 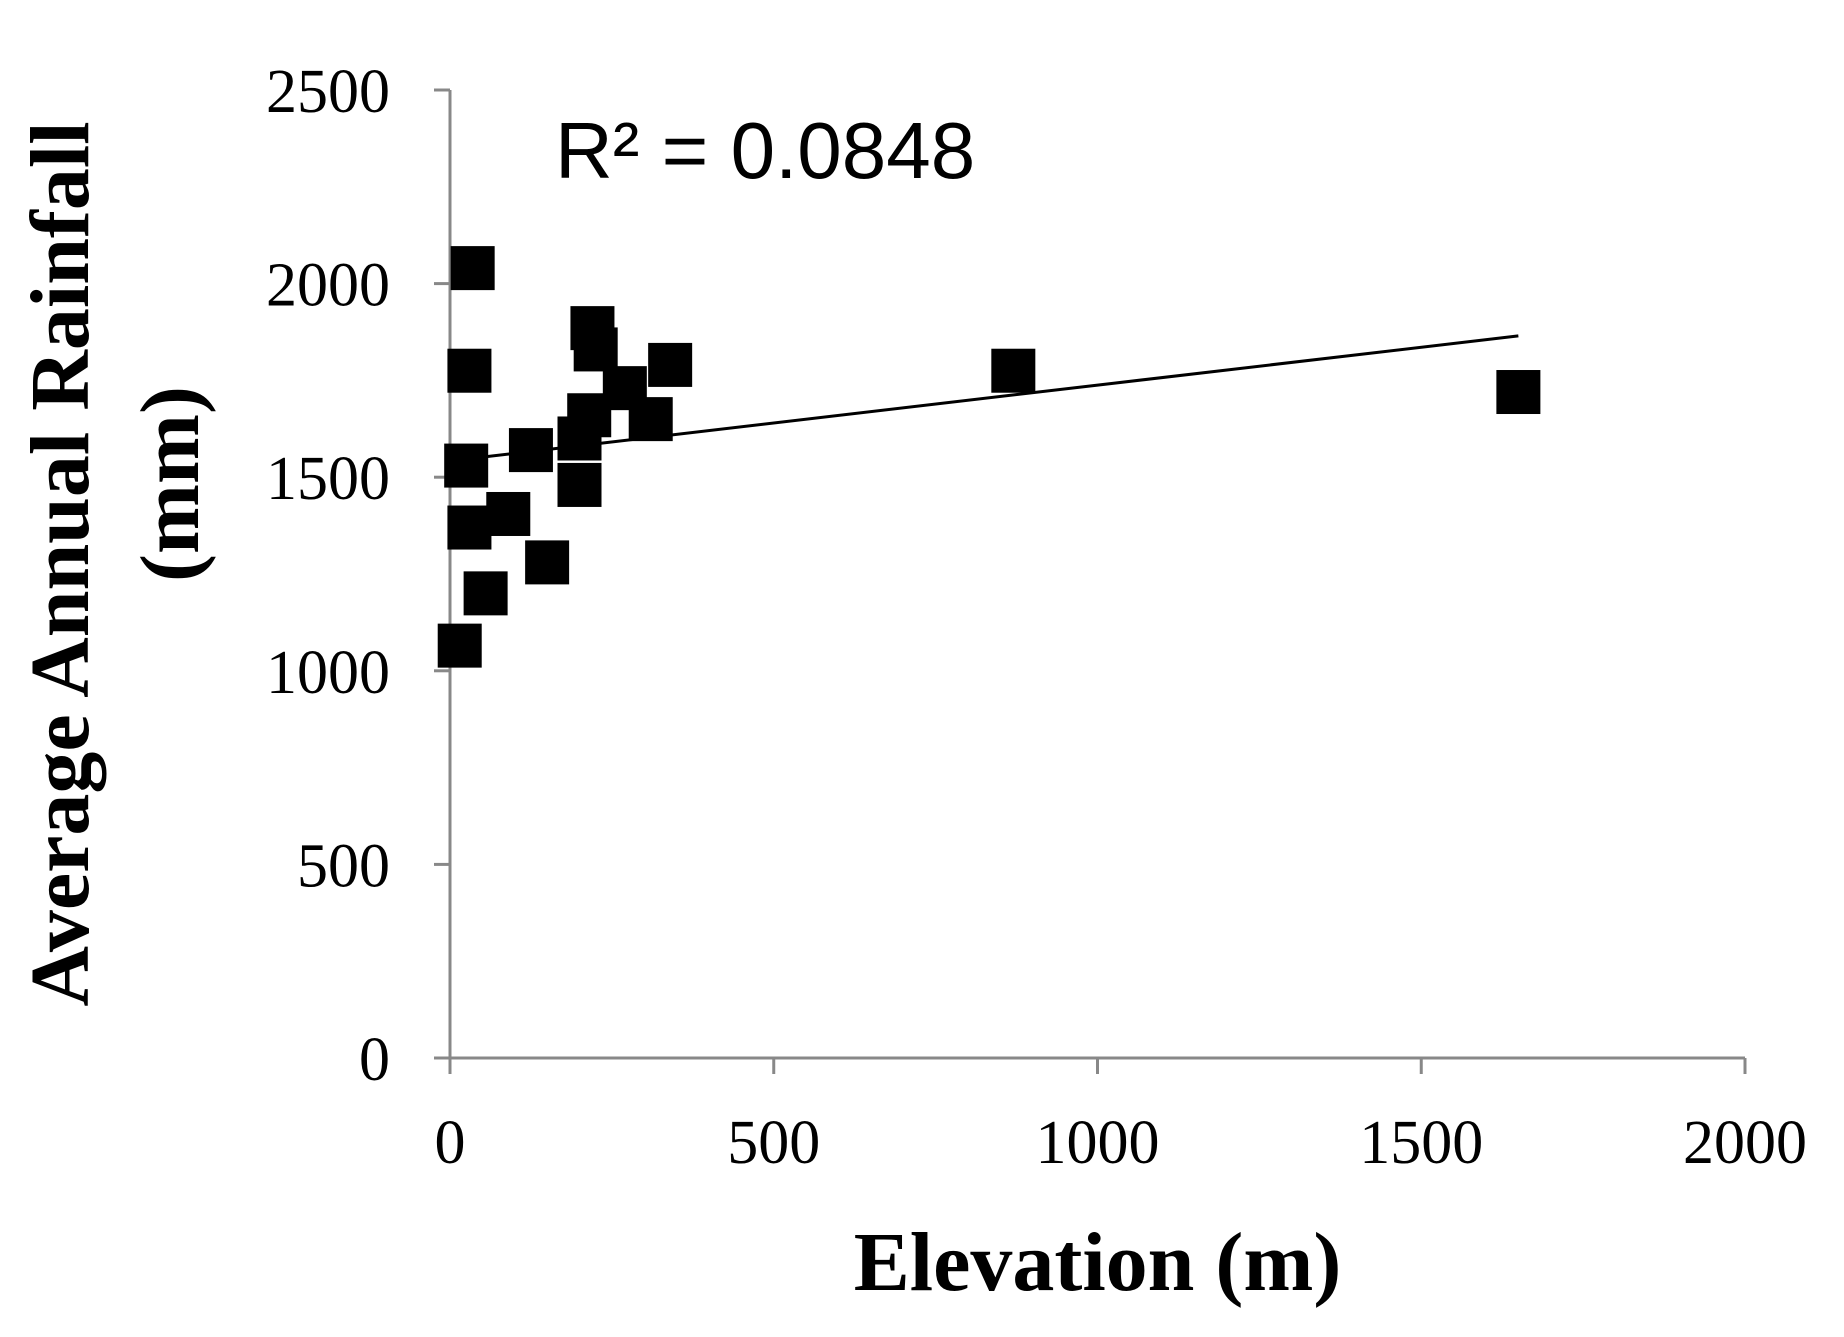 I want to click on x-tick-label: 1000, so click(x=1098, y=1143).